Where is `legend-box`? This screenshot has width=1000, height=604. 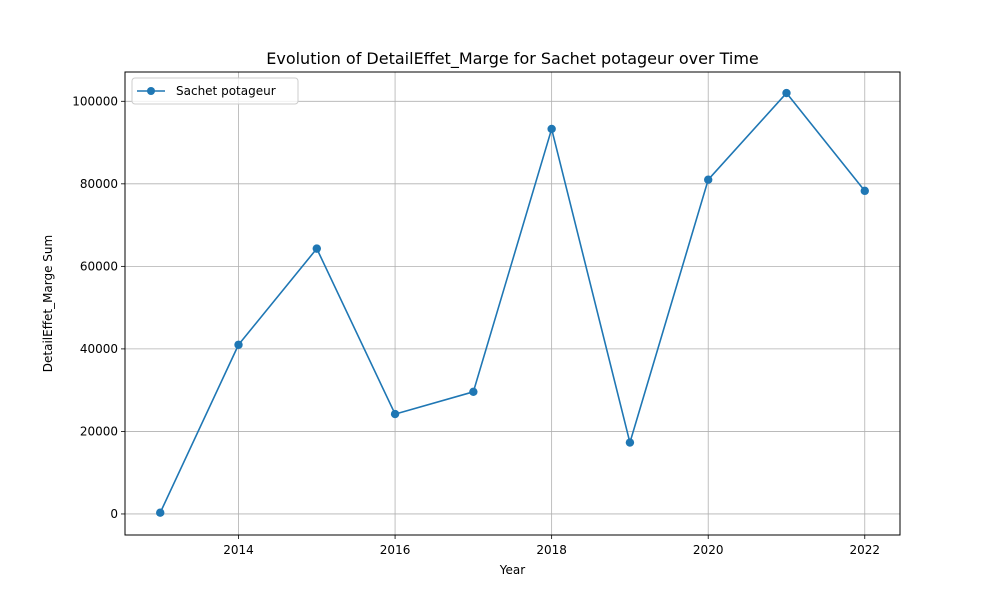
legend-box is located at coordinates (215, 91).